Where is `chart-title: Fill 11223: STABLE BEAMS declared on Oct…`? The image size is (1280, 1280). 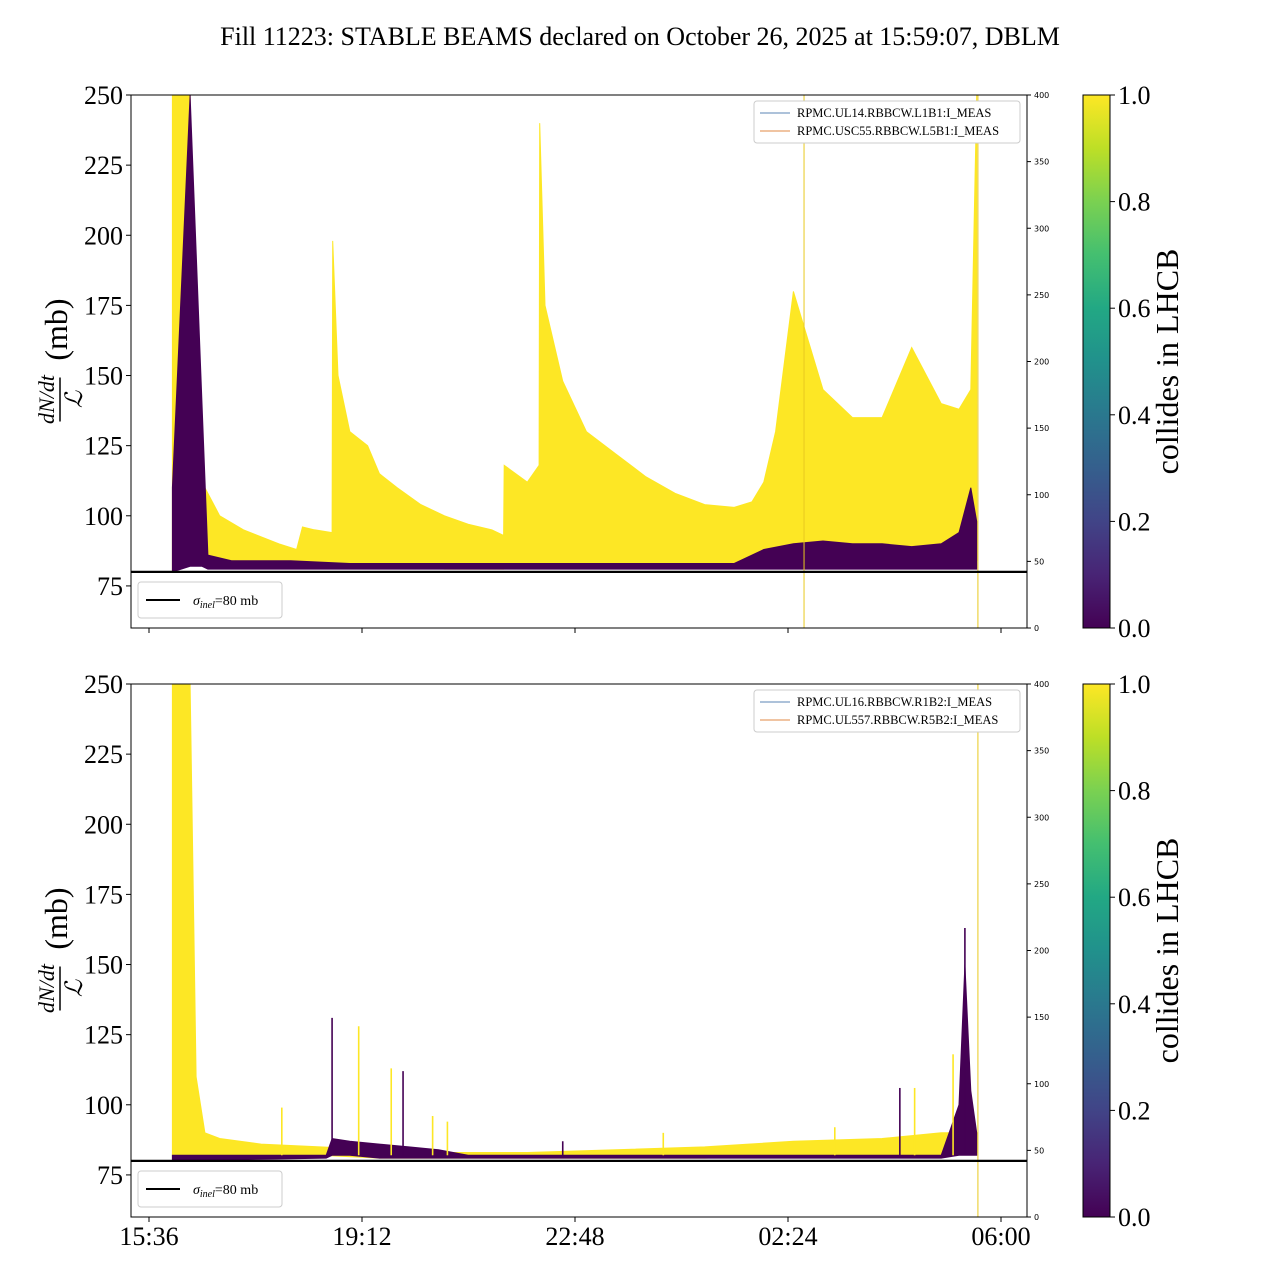 chart-title: Fill 11223: STABLE BEAMS declared on Oct… is located at coordinates (640, 36).